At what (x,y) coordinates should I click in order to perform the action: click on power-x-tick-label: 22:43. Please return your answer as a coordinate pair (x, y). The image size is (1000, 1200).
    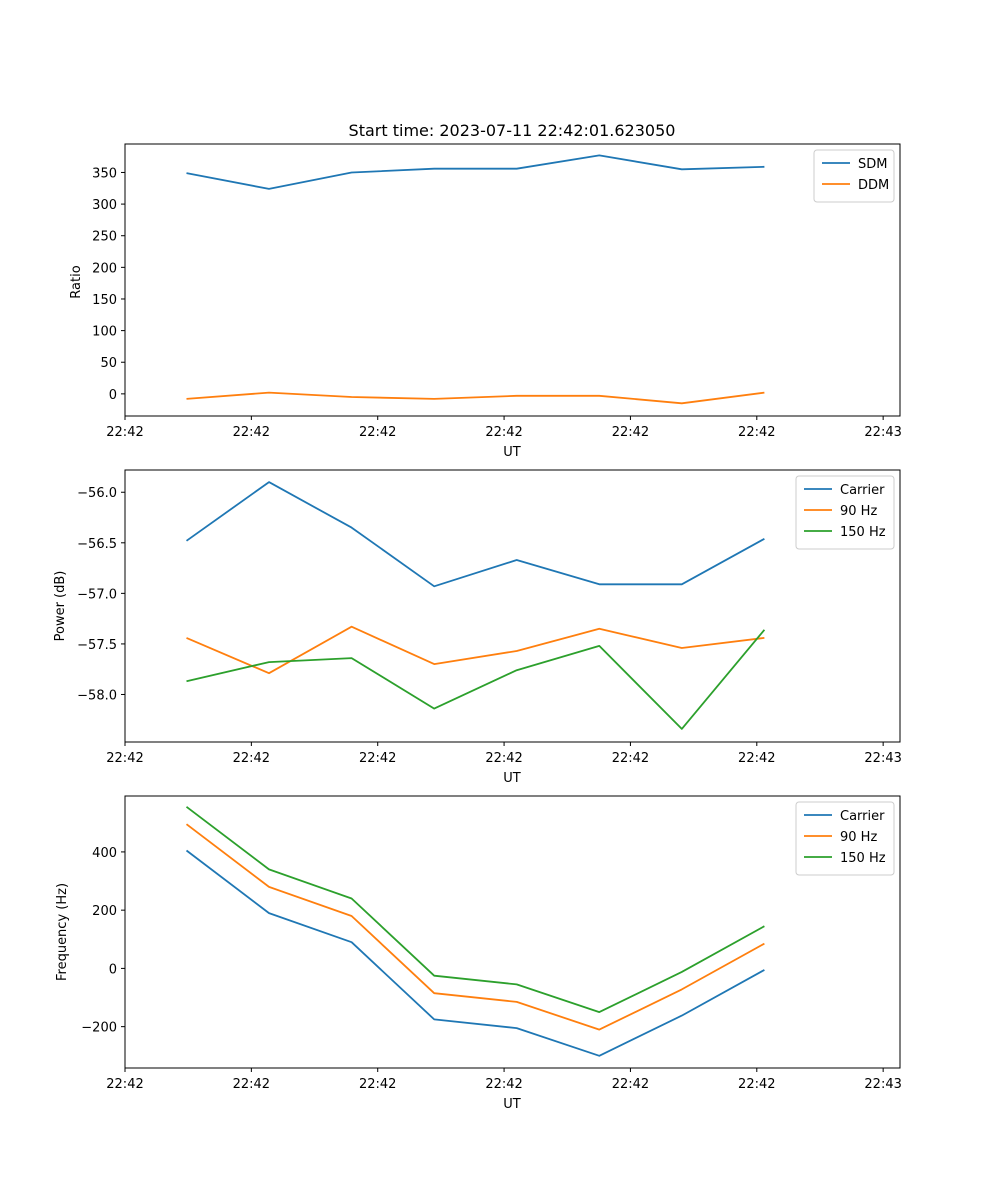
    Looking at the image, I should click on (882, 758).